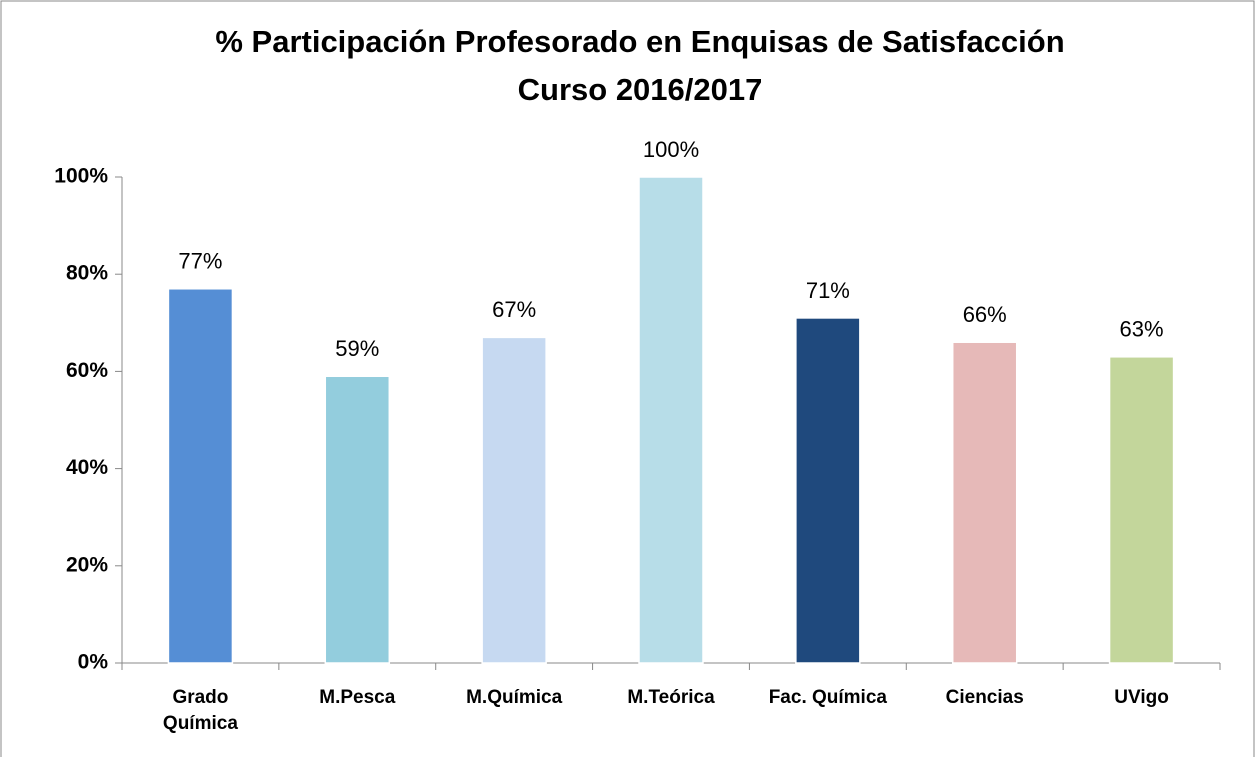 This screenshot has height=757, width=1255. What do you see at coordinates (828, 290) in the screenshot?
I see `value-label: 71%` at bounding box center [828, 290].